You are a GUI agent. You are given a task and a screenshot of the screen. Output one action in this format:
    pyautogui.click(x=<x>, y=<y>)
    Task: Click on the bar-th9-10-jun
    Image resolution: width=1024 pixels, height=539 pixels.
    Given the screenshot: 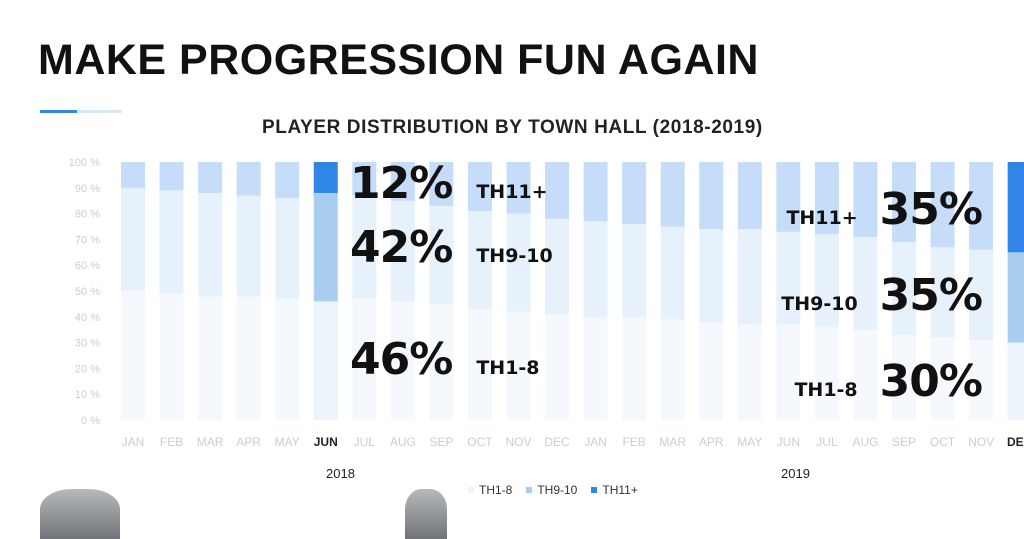 What is the action you would take?
    pyautogui.click(x=325, y=247)
    